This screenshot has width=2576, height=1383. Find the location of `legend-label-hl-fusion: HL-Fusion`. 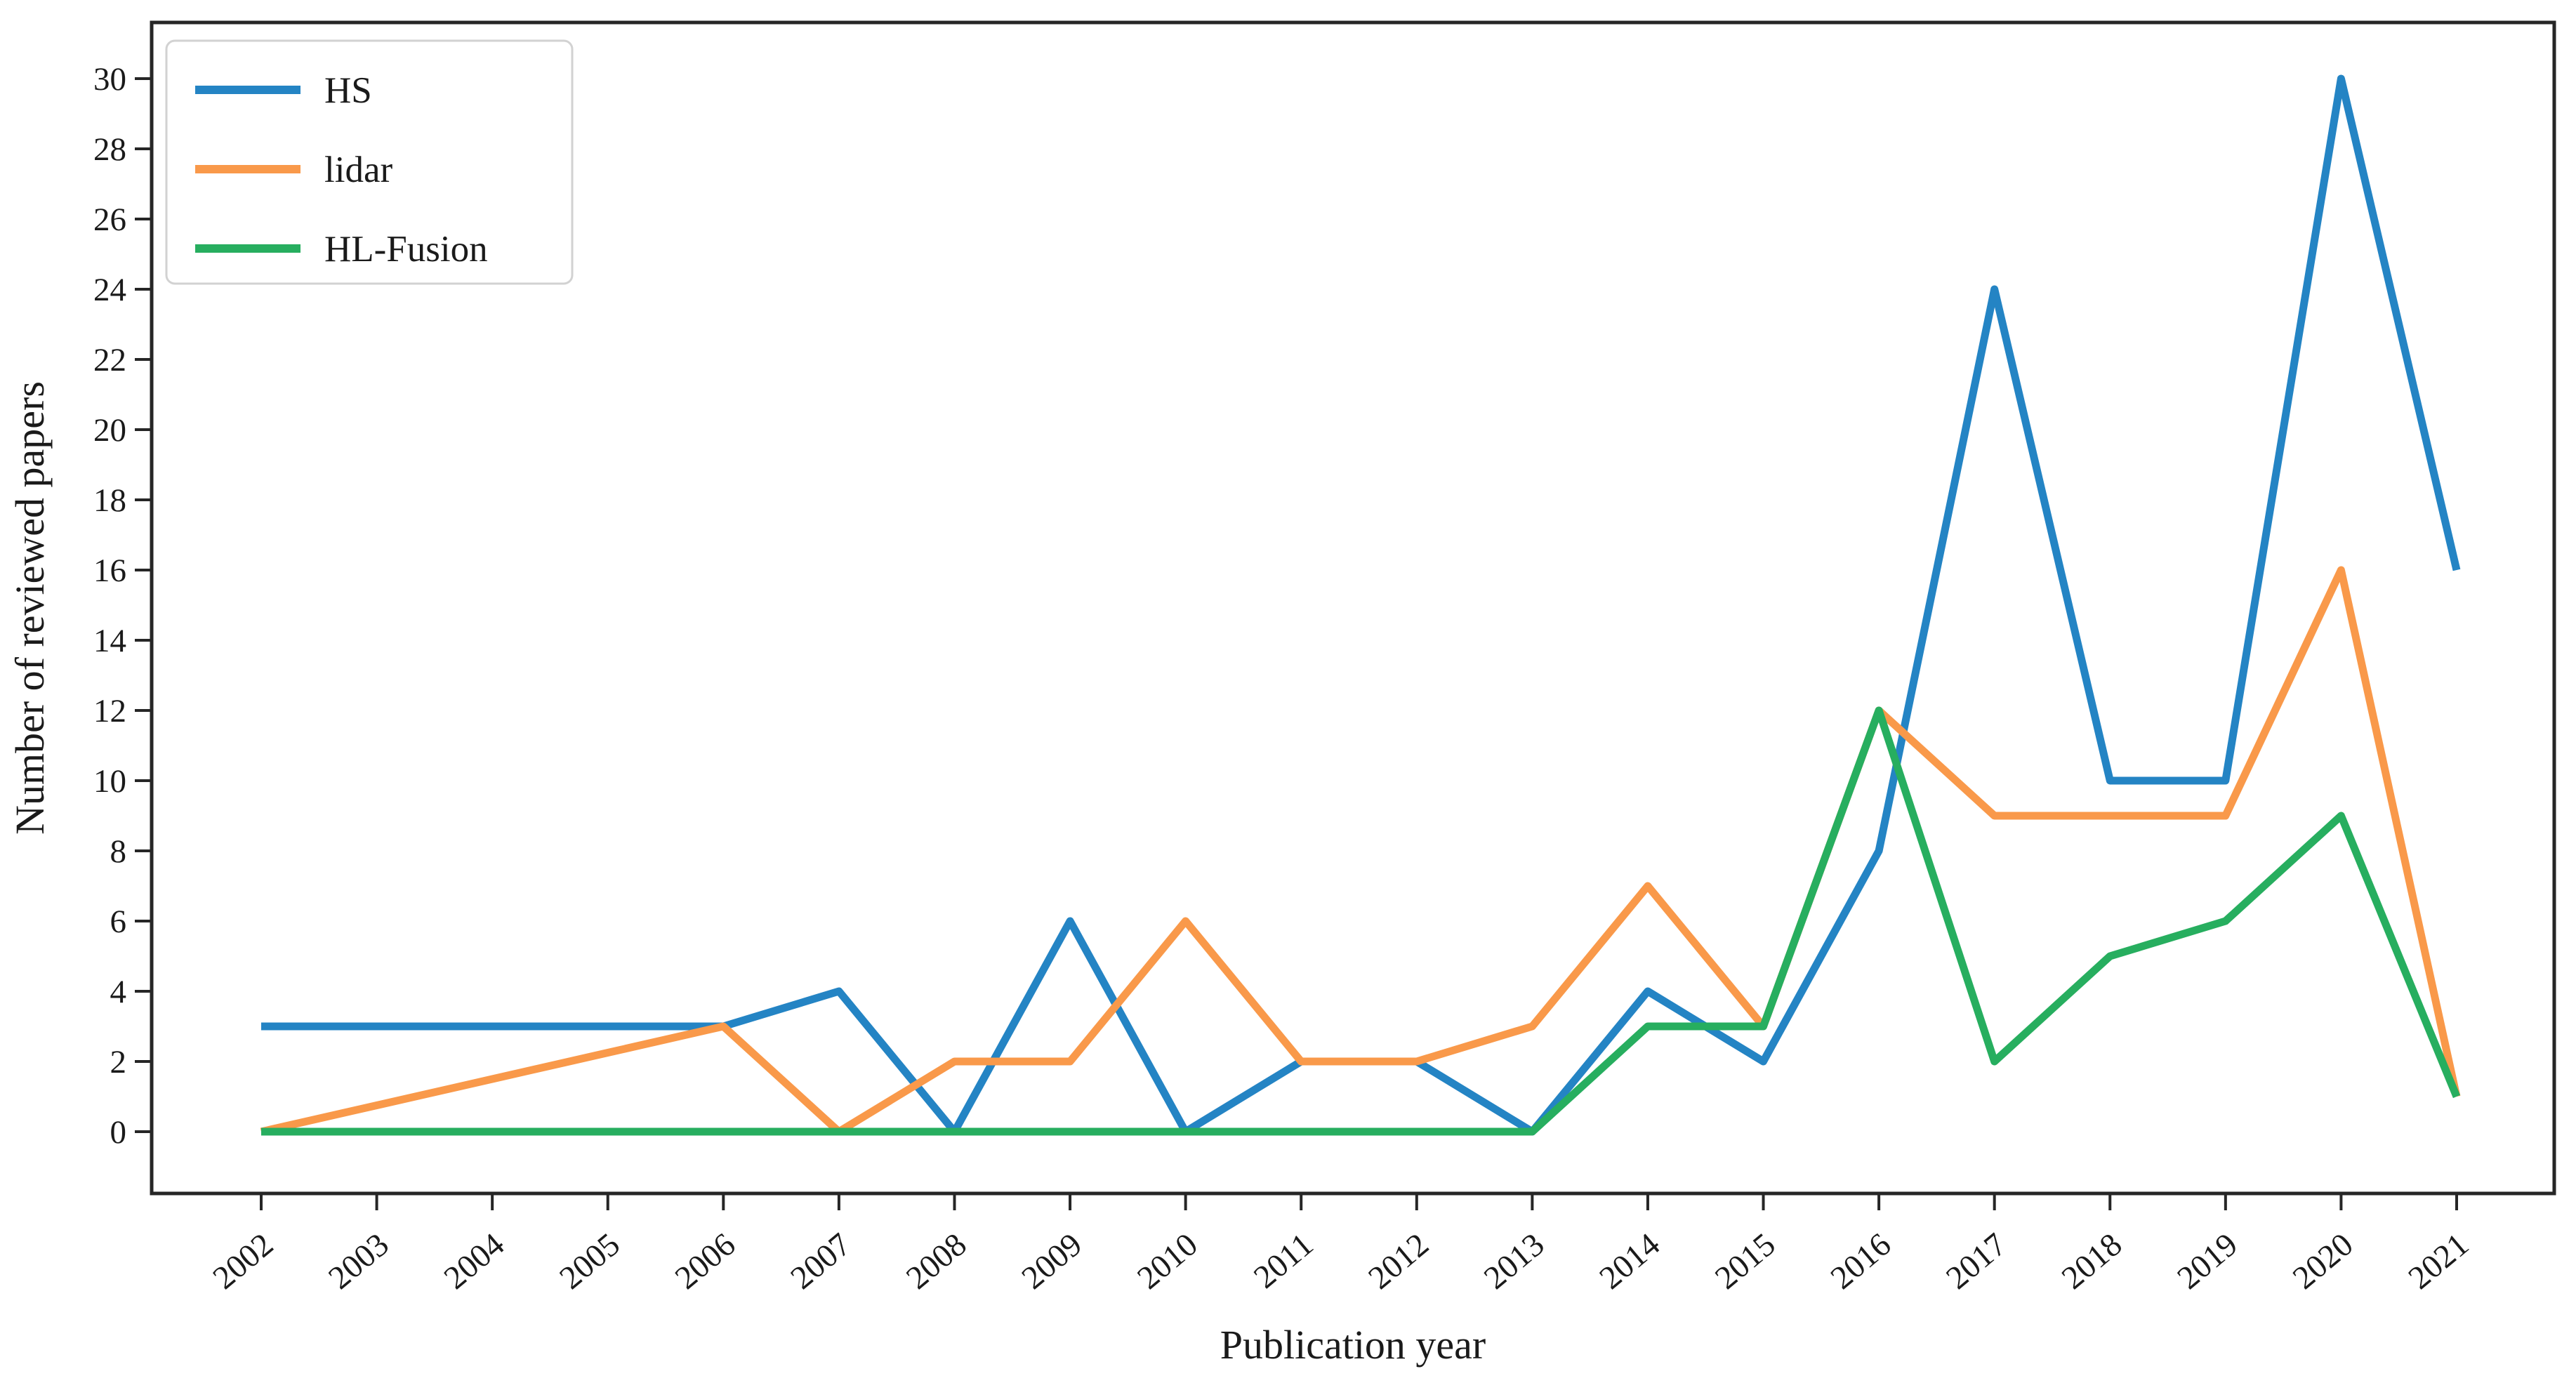

legend-label-hl-fusion: HL-Fusion is located at coordinates (406, 250).